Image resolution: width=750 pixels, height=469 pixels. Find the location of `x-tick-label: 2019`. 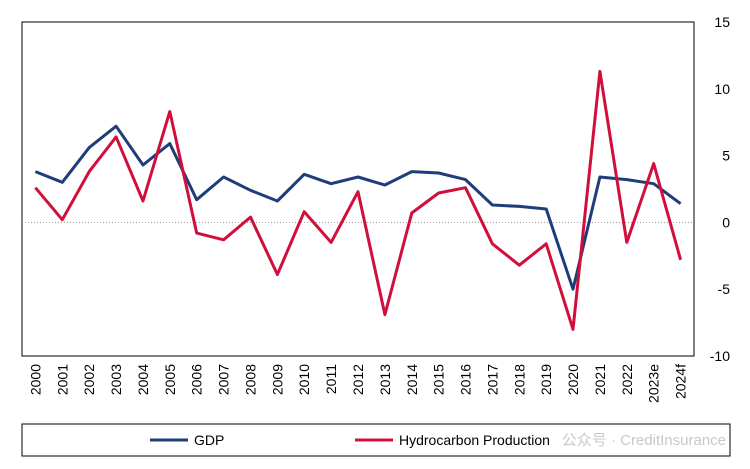

x-tick-label: 2019 is located at coordinates (546, 379).